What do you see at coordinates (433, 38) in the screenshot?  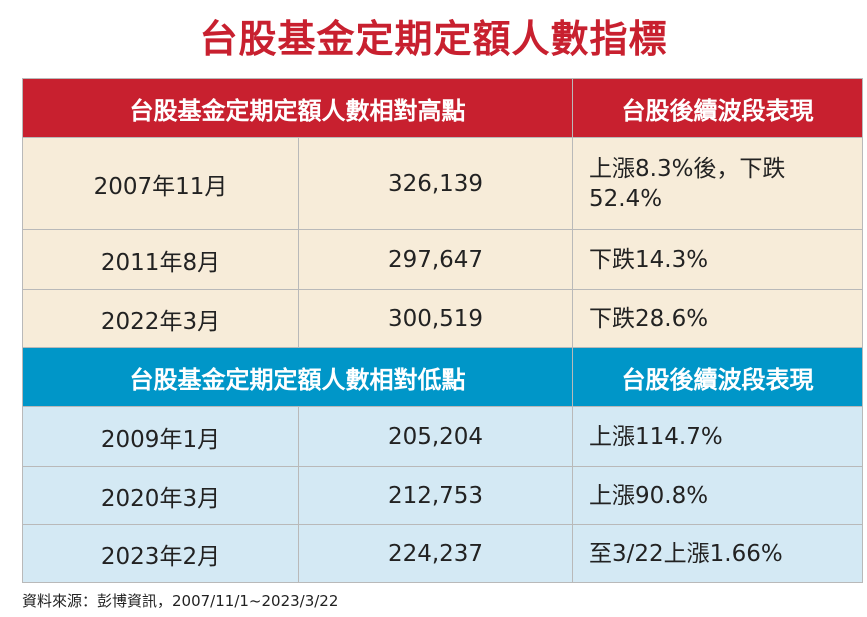 I see `title: 台股基金定期定額人數指標` at bounding box center [433, 38].